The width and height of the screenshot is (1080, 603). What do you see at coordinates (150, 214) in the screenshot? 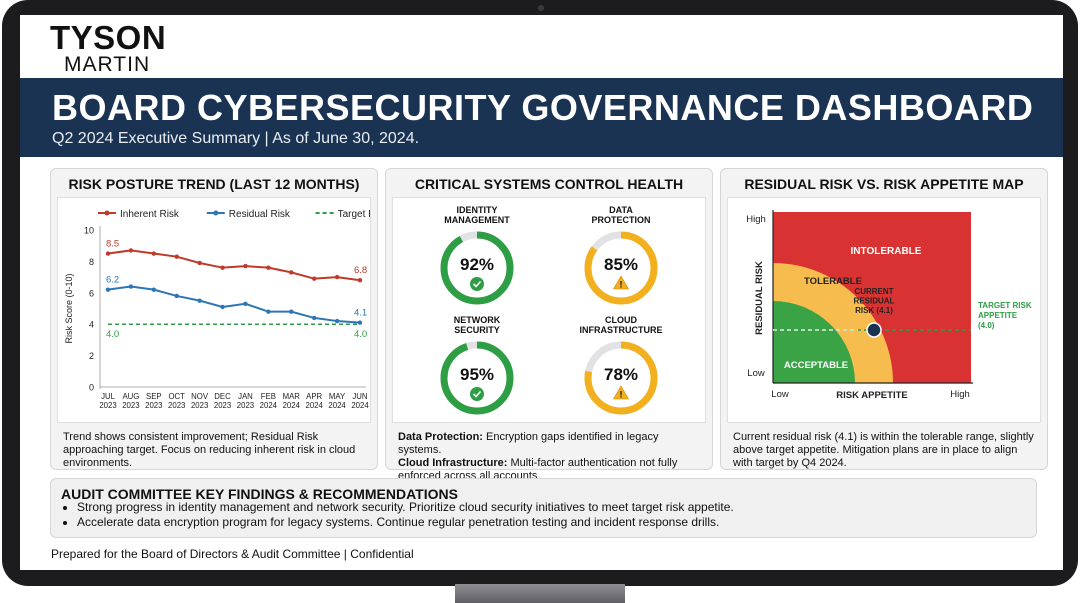
I see `legend-label: Inherent Risk` at bounding box center [150, 214].